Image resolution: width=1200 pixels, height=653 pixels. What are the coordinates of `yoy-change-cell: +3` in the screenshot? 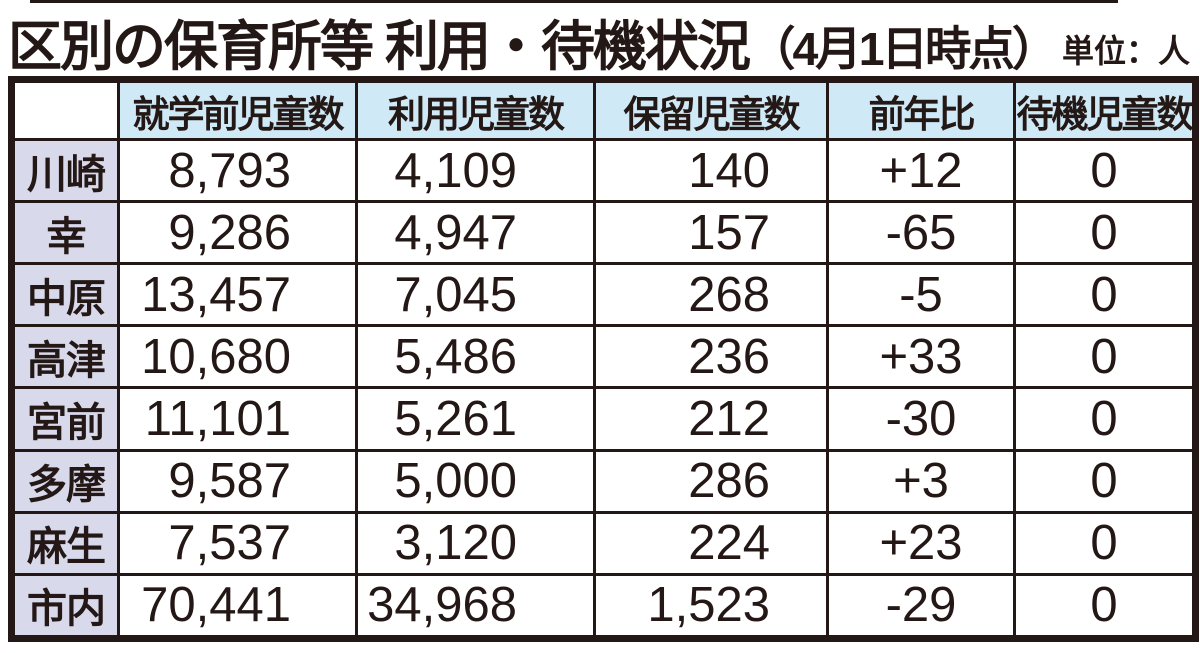 It's located at (921, 481).